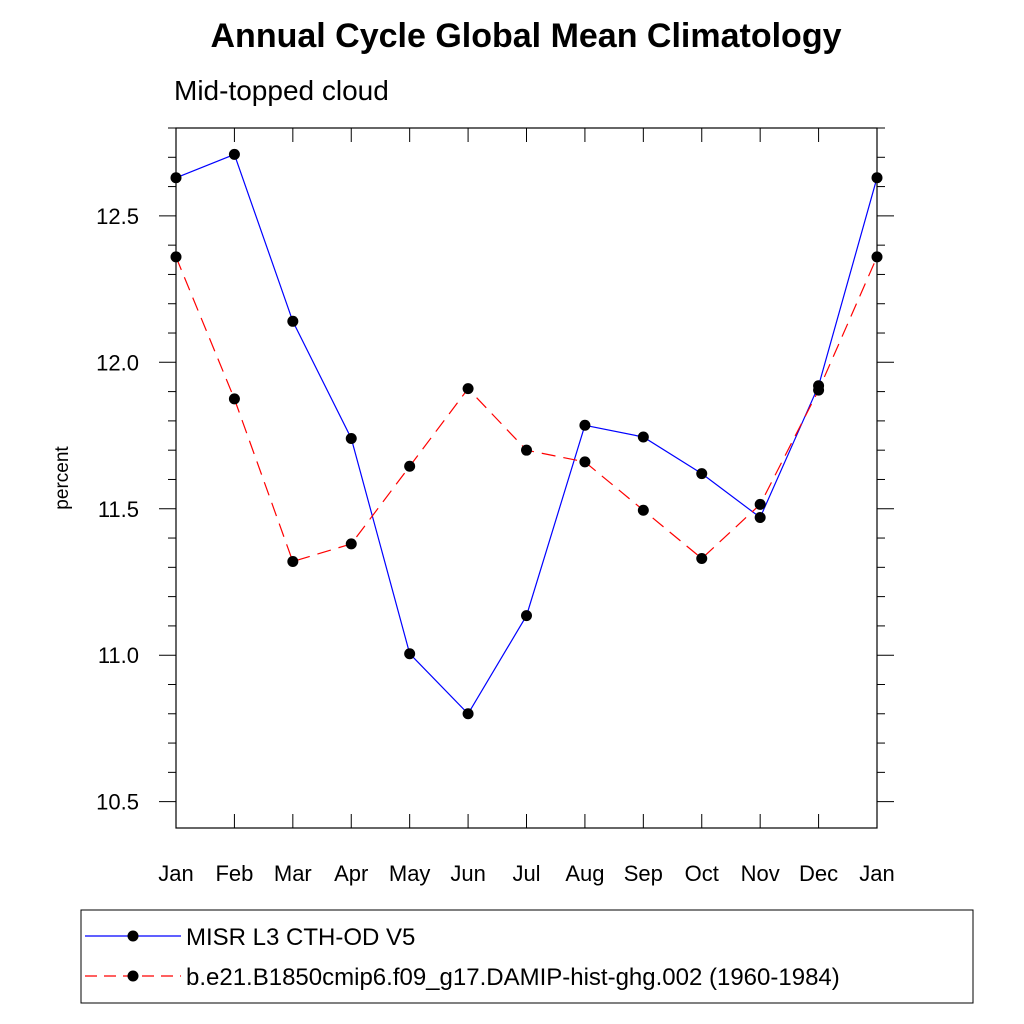 Image resolution: width=1024 pixels, height=1024 pixels. I want to click on x-tick-label: Dec, so click(818, 873).